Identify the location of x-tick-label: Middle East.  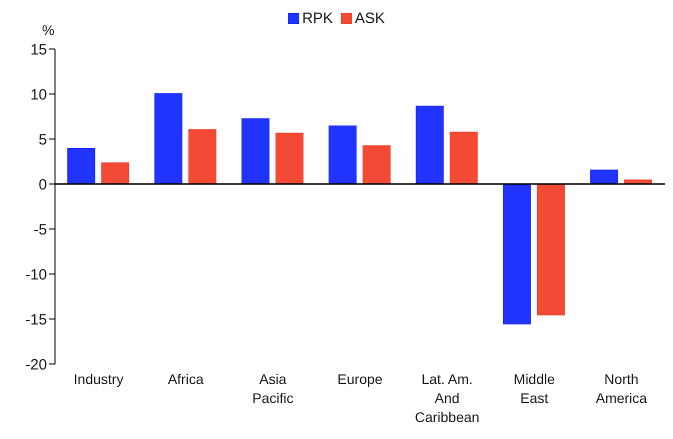
(535, 388).